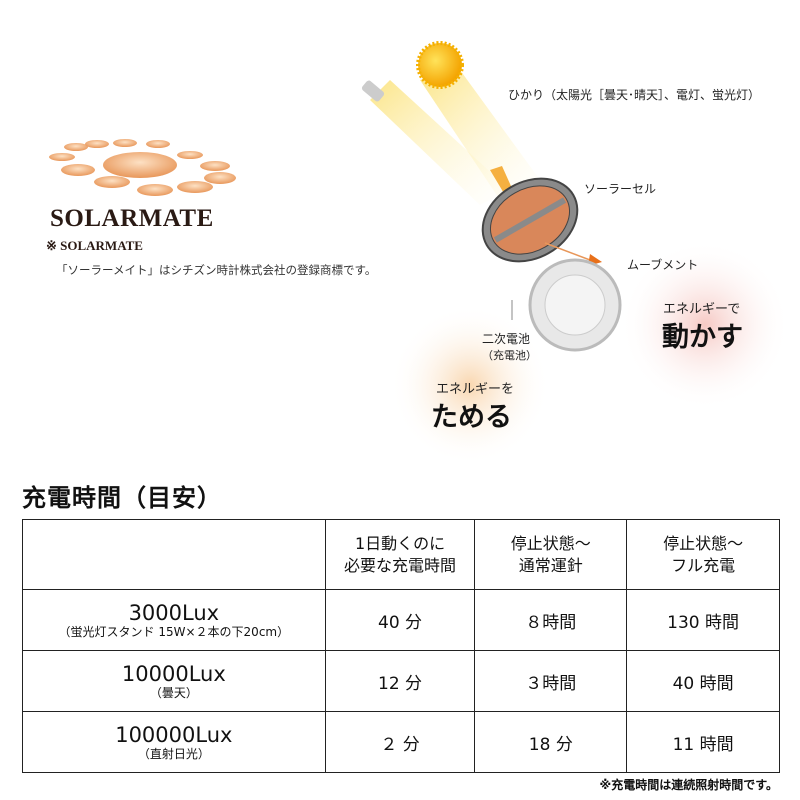 Image resolution: width=800 pixels, height=800 pixels. Describe the element at coordinates (551, 620) in the screenshot. I see `value-cell: ８時間` at that location.